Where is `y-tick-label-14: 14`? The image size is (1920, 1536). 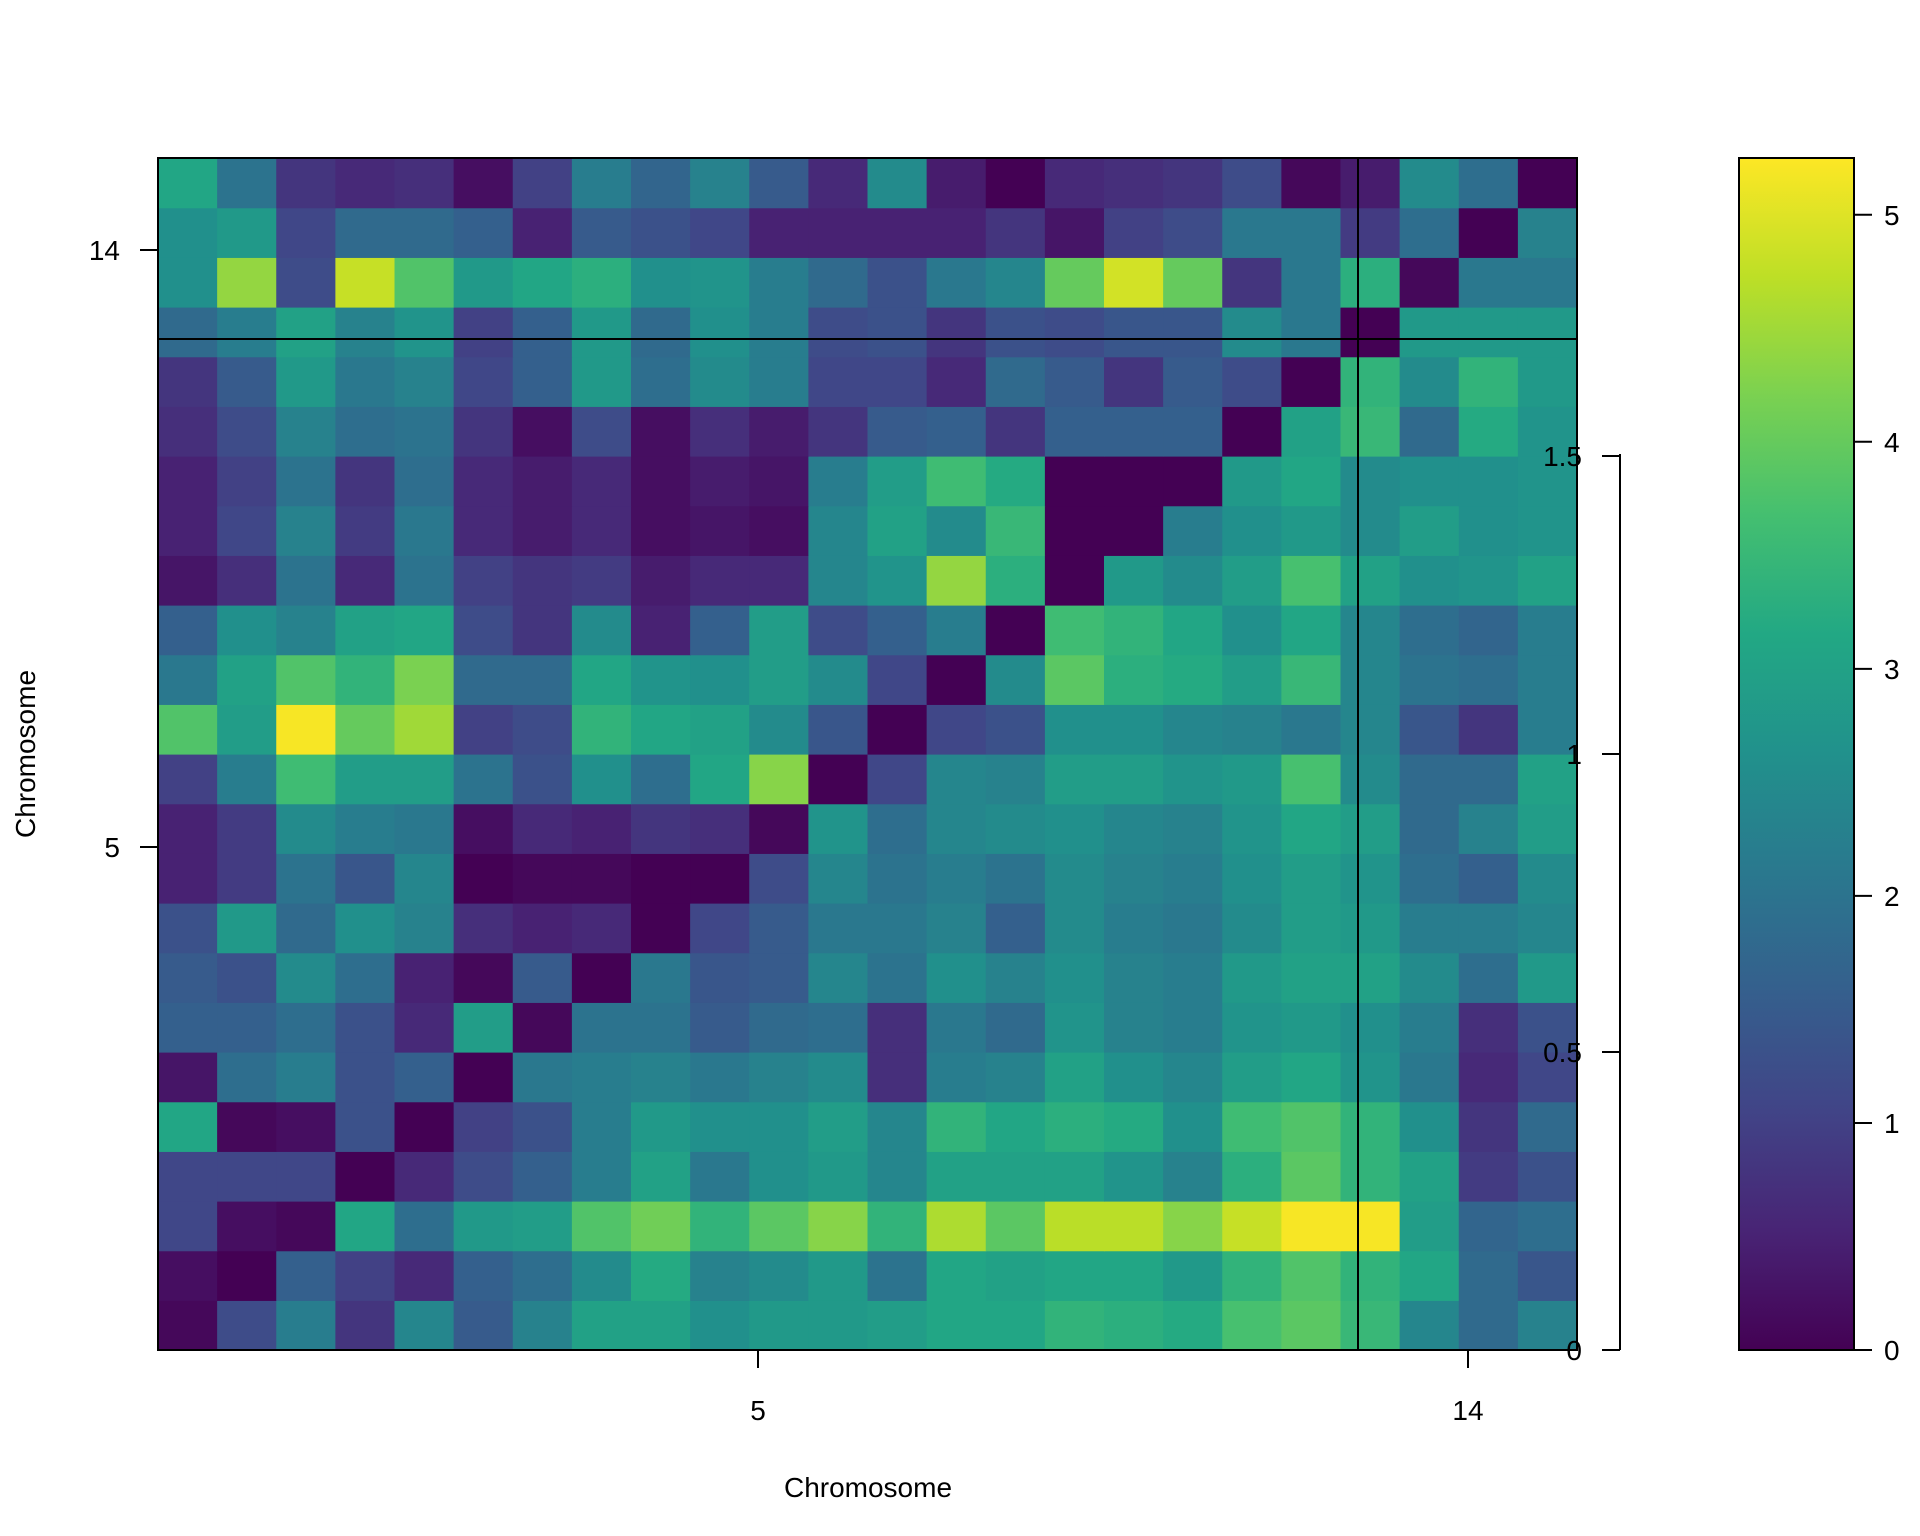 y-tick-label-14: 14 is located at coordinates (104, 250).